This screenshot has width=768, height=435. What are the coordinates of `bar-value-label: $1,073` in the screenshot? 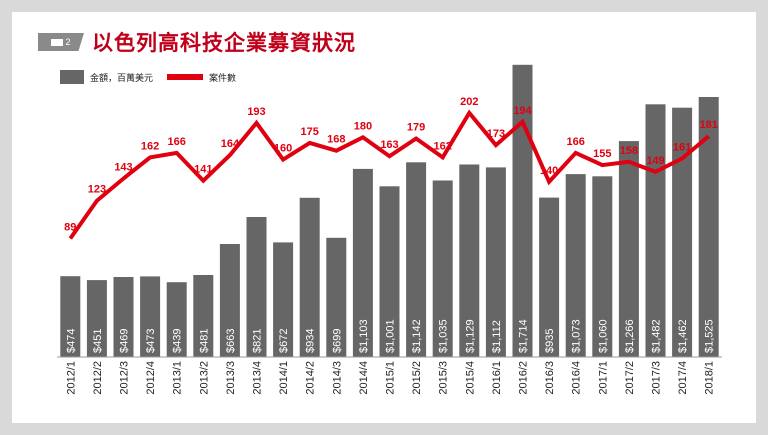 It's located at (577, 336).